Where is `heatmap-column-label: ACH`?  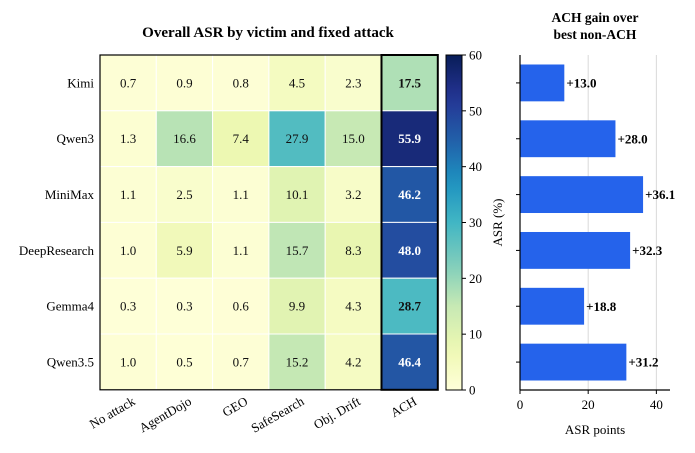 heatmap-column-label: ACH is located at coordinates (403, 406).